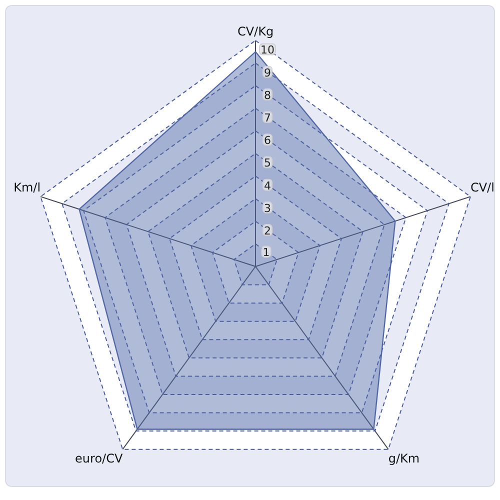  Describe the element at coordinates (266, 253) in the screenshot. I see `y-tick-label: 1` at that location.